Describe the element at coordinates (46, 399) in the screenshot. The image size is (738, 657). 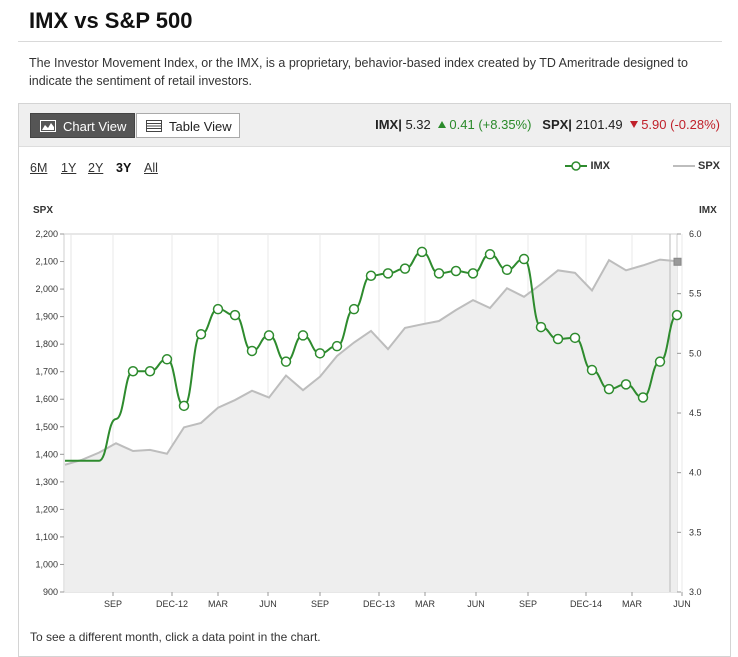
I see `left-tick-label: 1,600` at that location.